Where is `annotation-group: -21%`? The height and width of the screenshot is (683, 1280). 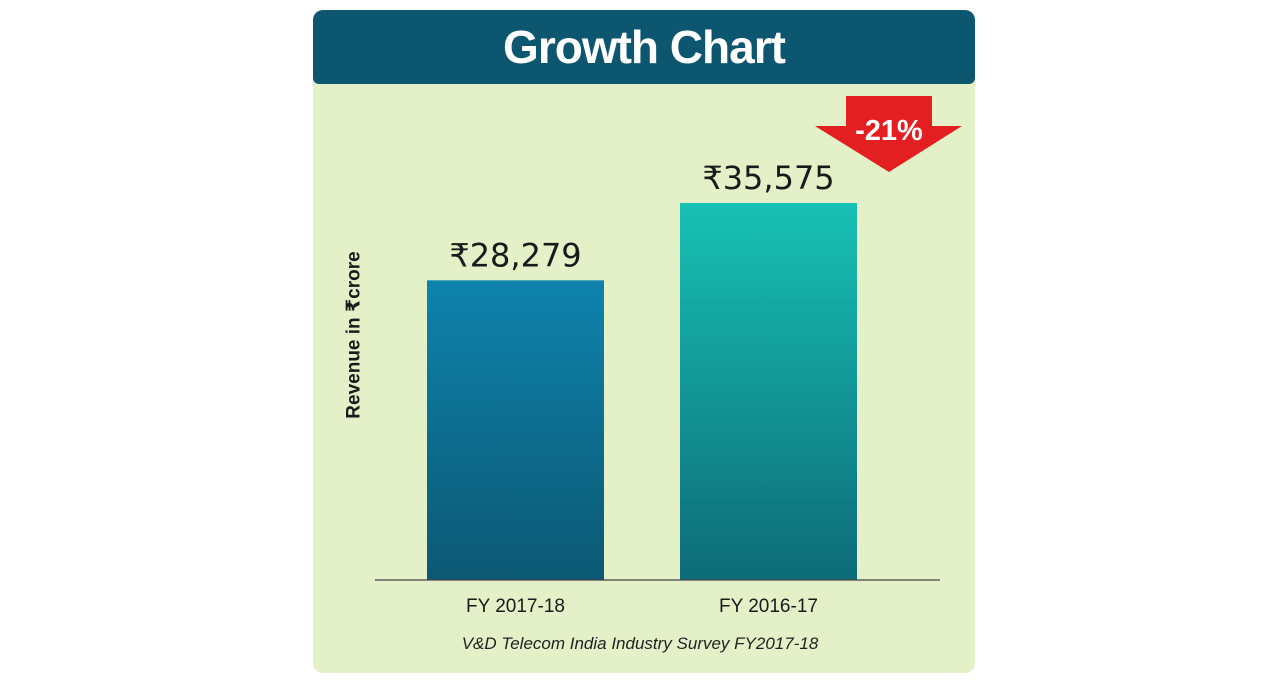 annotation-group: -21% is located at coordinates (888, 134).